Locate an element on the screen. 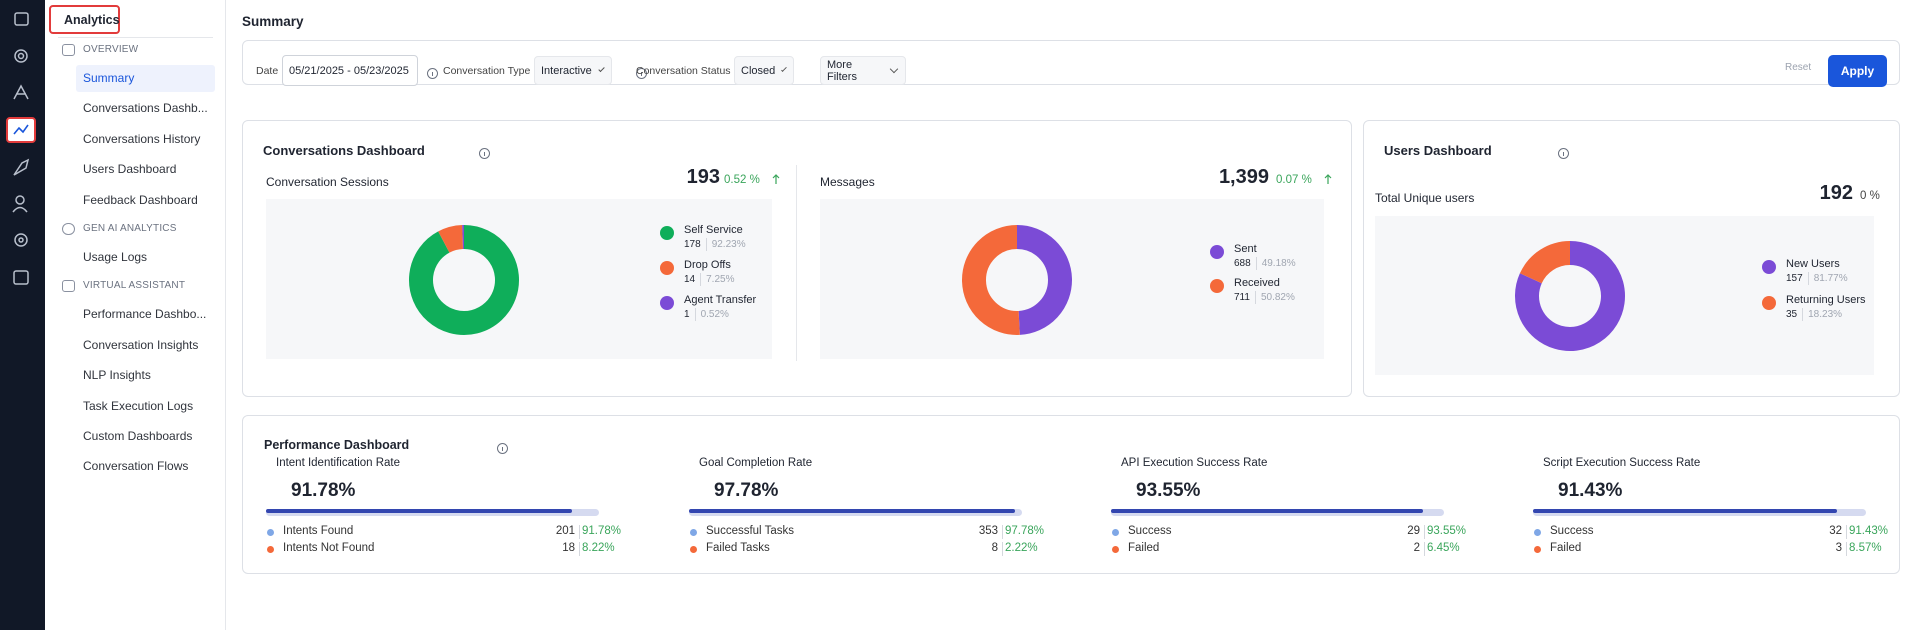 The height and width of the screenshot is (630, 1915). metric-title: Intent Identification Rate is located at coordinates (338, 463).